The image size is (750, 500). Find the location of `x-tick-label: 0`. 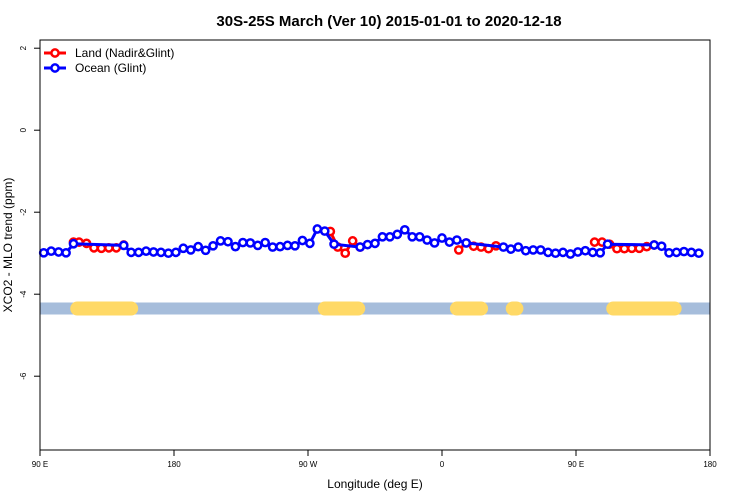

x-tick-label: 0 is located at coordinates (442, 464).